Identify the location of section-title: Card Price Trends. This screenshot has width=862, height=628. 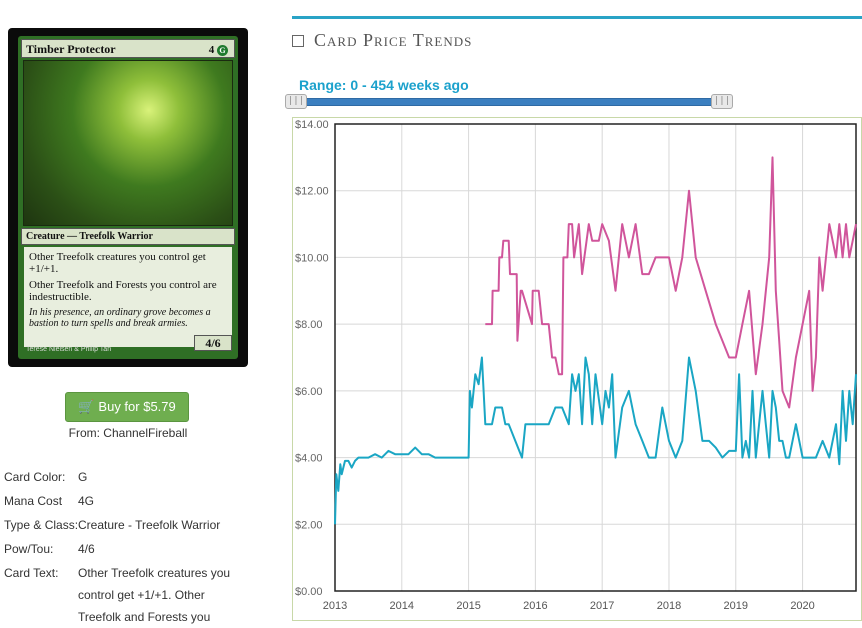
(382, 40).